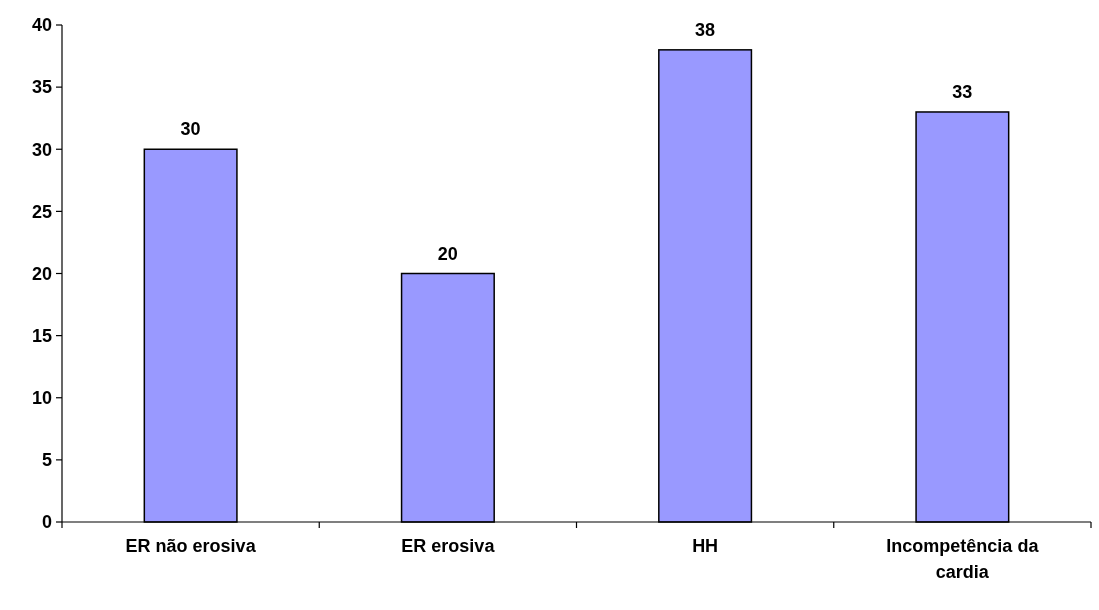 This screenshot has width=1099, height=610. Describe the element at coordinates (41, 87) in the screenshot. I see `y-tick-label: 35` at that location.